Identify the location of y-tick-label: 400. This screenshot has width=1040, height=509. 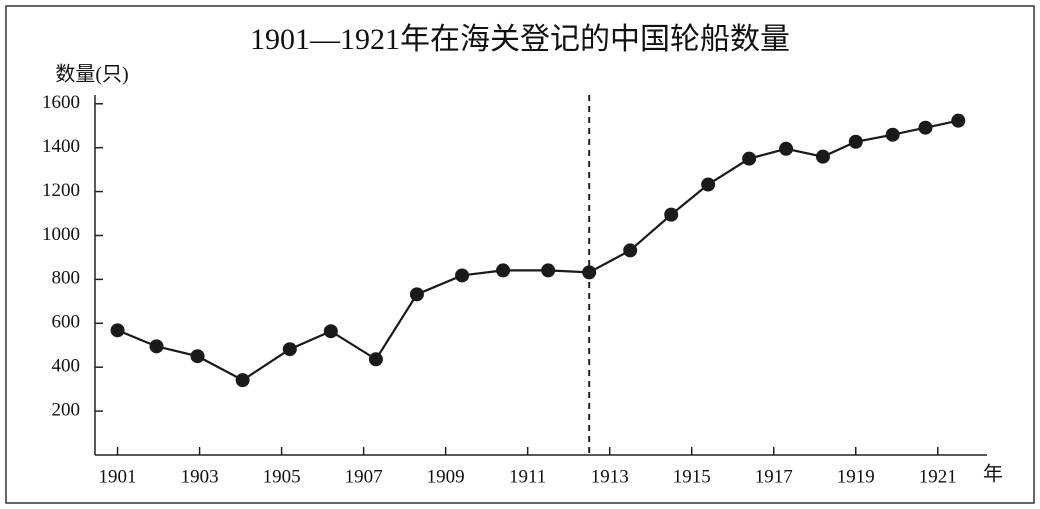
(66, 366).